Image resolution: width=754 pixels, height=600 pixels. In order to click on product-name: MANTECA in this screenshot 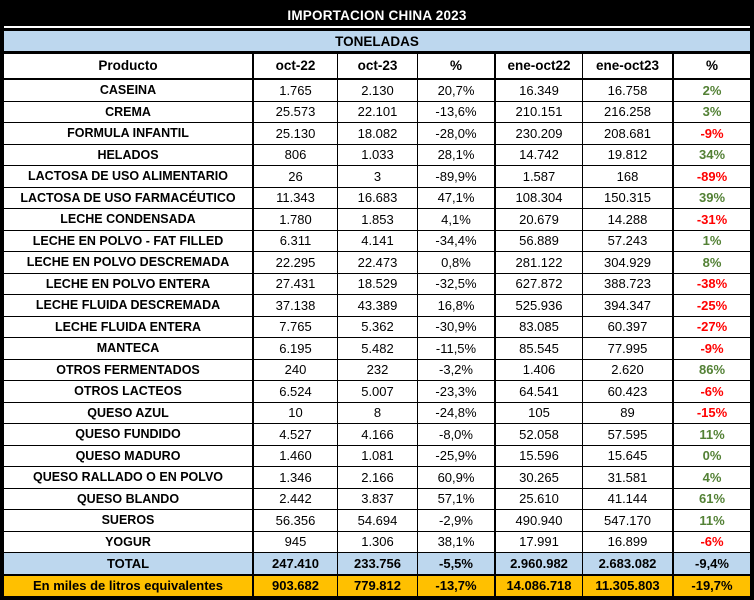, I will do `click(129, 348)`.